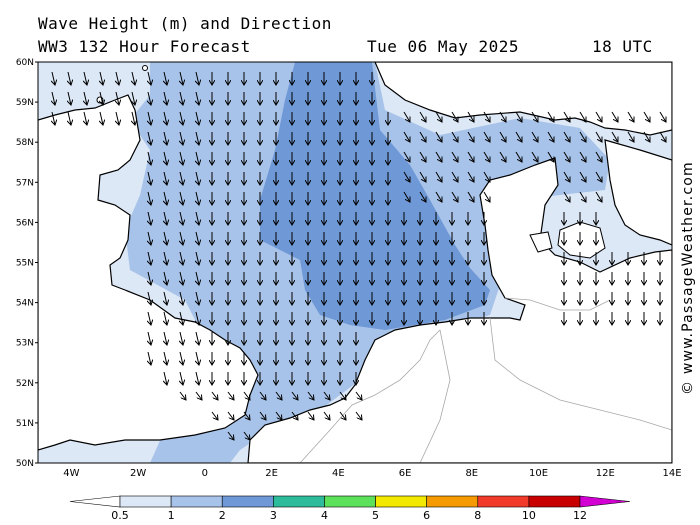  Describe the element at coordinates (443, 46) in the screenshot. I see `forecast-date: Tue 06 May 2025` at that location.